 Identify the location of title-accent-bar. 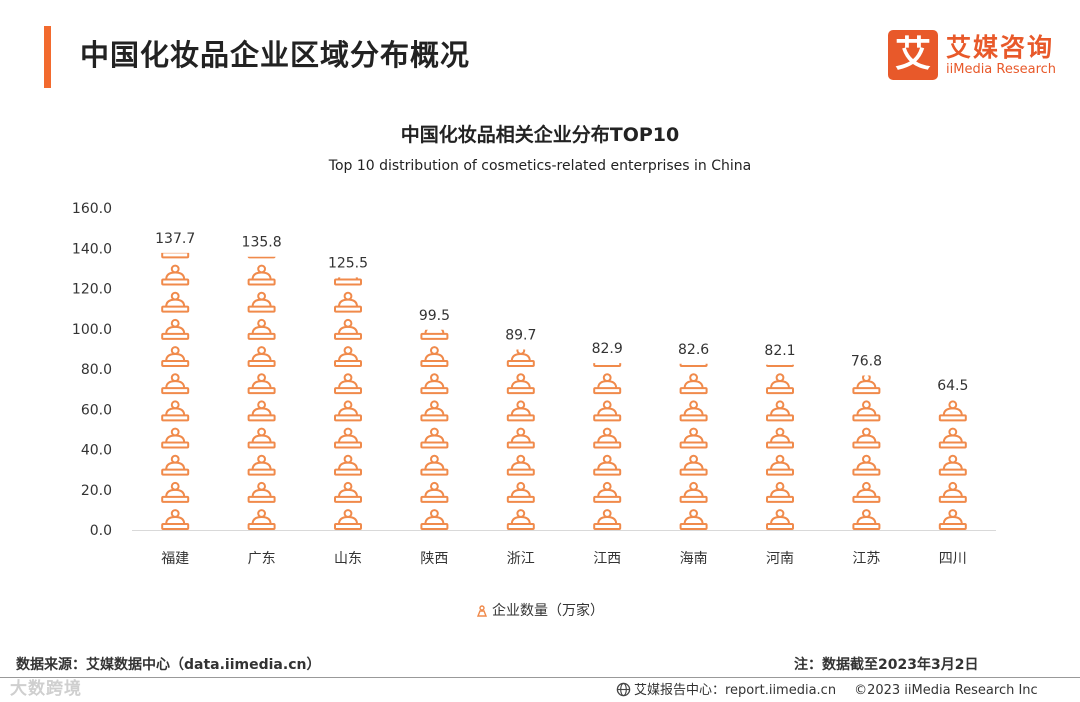
(47, 57).